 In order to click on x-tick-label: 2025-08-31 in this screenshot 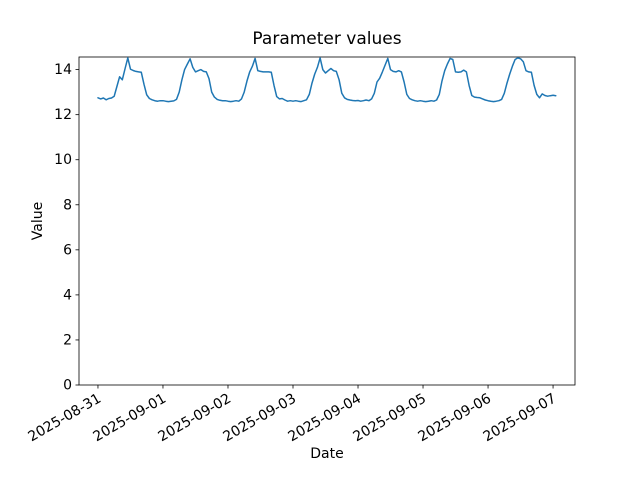, I will do `click(64, 418)`.